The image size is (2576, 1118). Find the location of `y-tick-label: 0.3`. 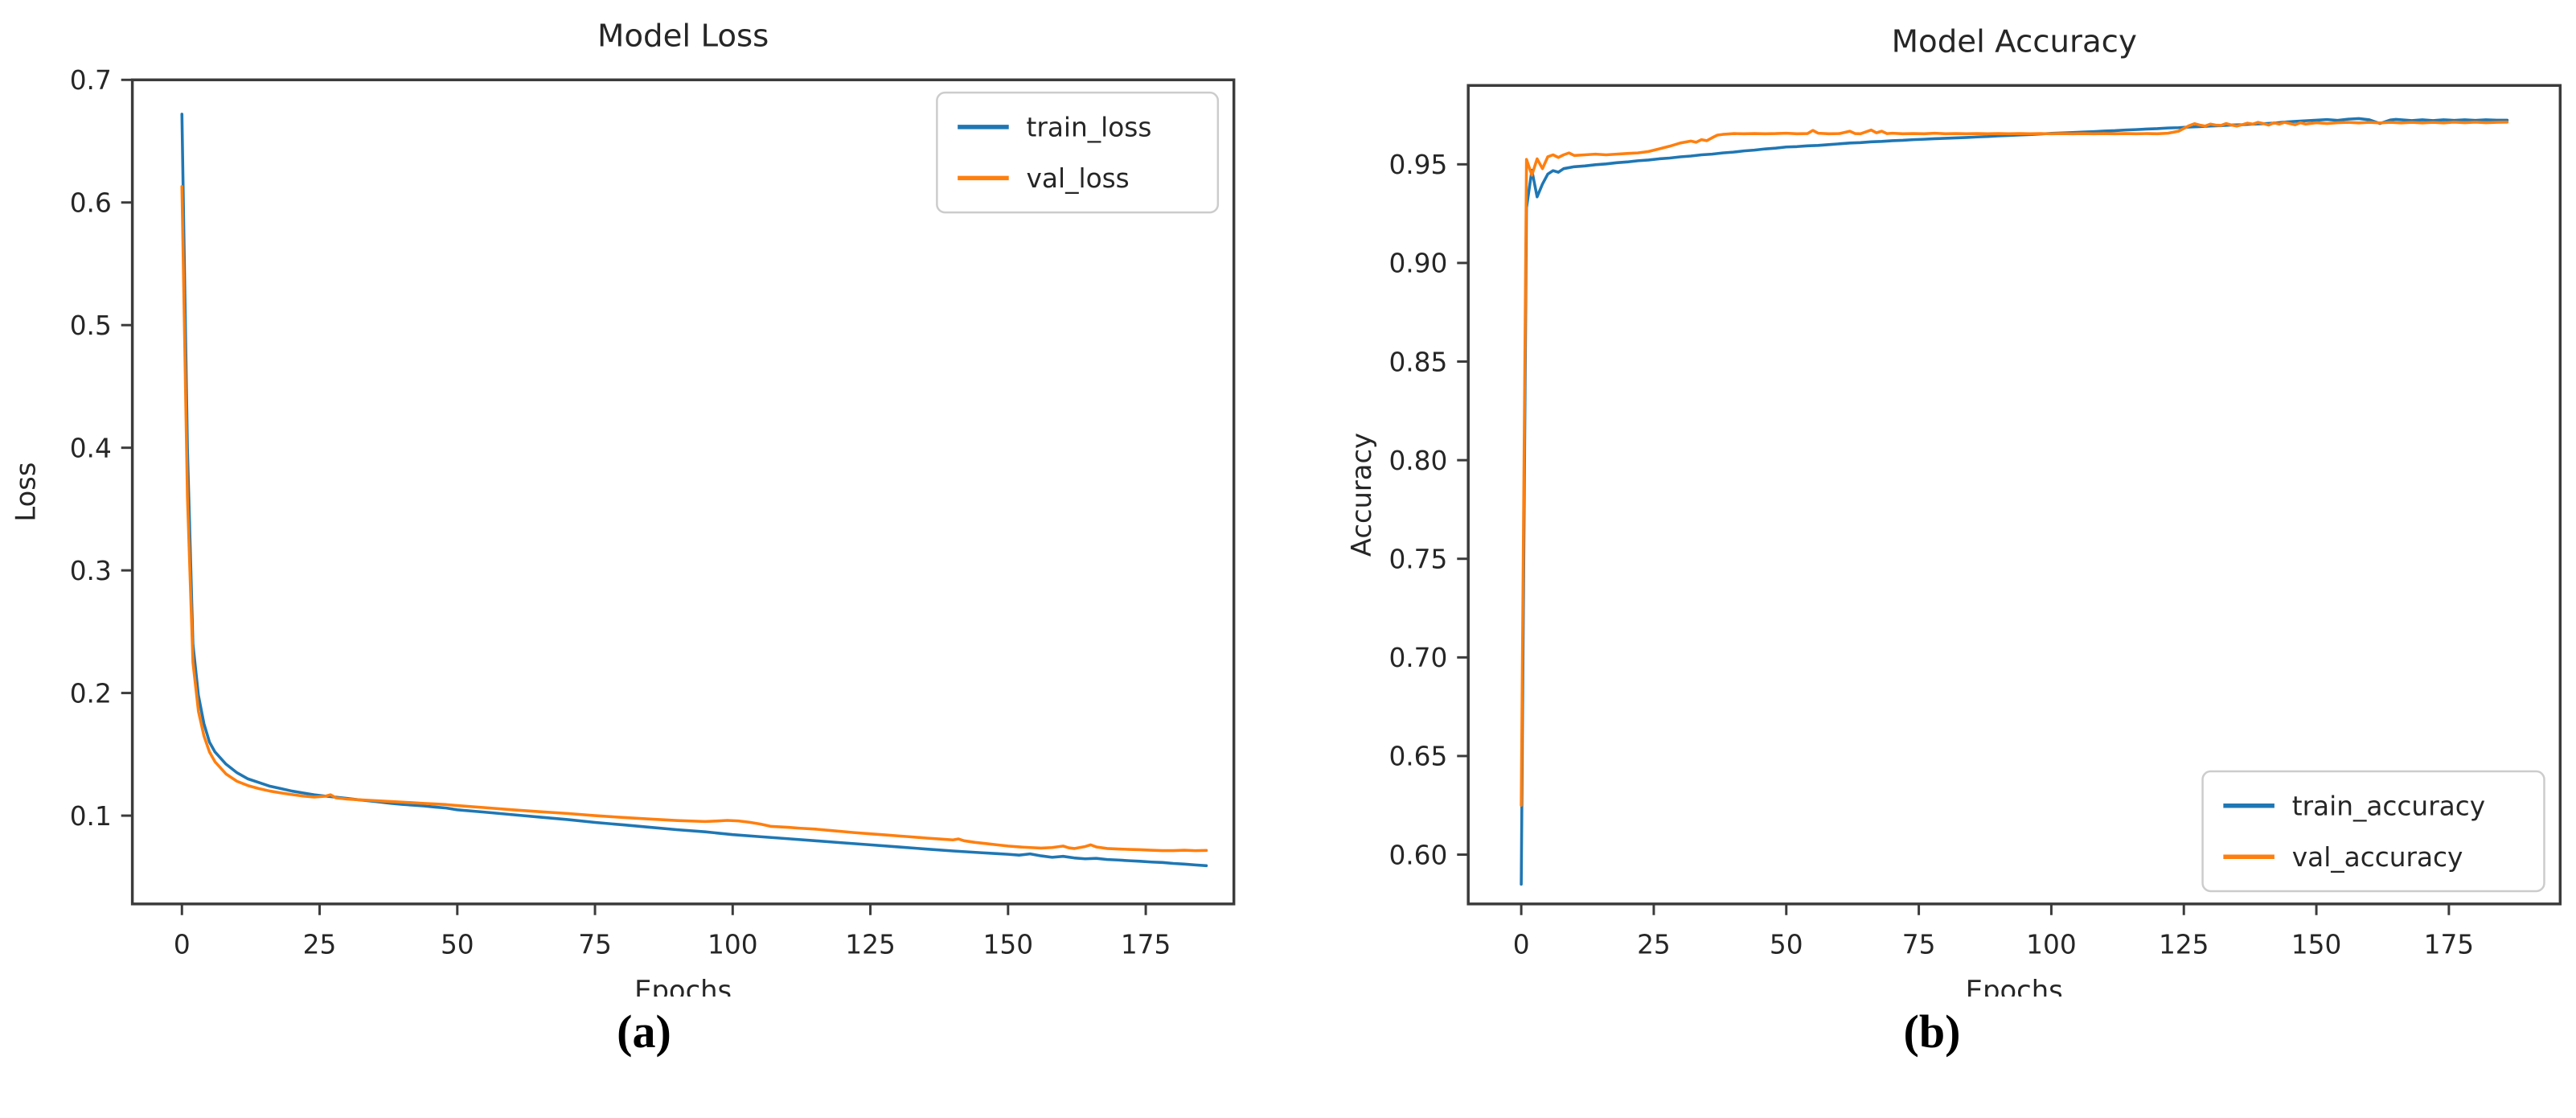

y-tick-label: 0.3 is located at coordinates (91, 571).